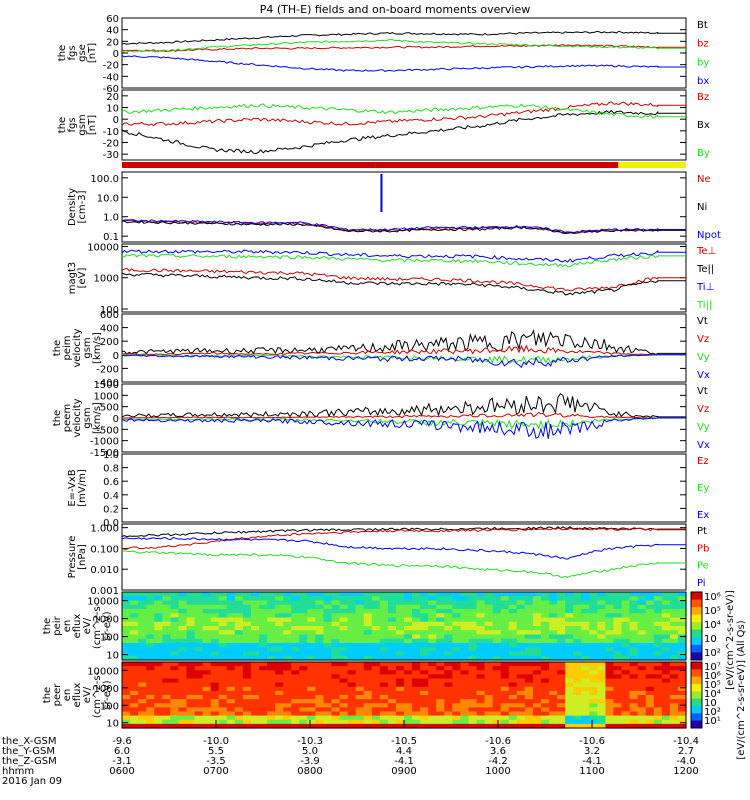 The height and width of the screenshot is (800, 750). Describe the element at coordinates (701, 583) in the screenshot. I see `legend-label: Pi` at that location.